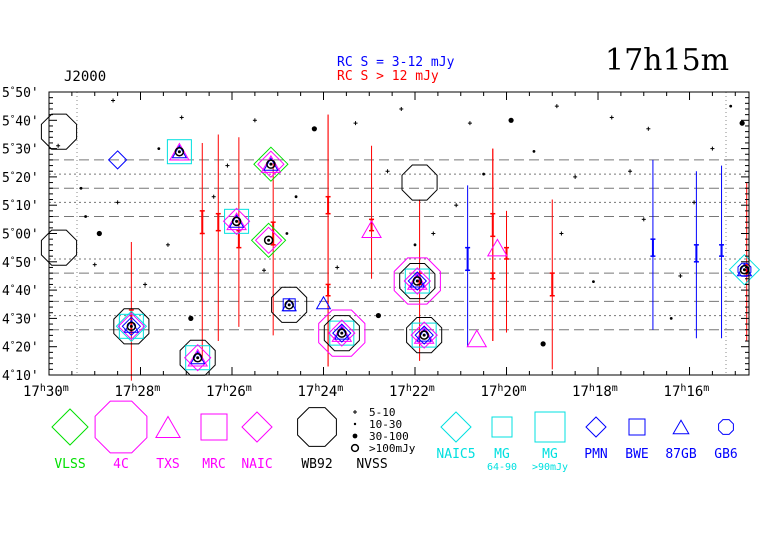 The image size is (782, 546). Describe the element at coordinates (213, 464) in the screenshot. I see `legend-label: MRC` at that location.